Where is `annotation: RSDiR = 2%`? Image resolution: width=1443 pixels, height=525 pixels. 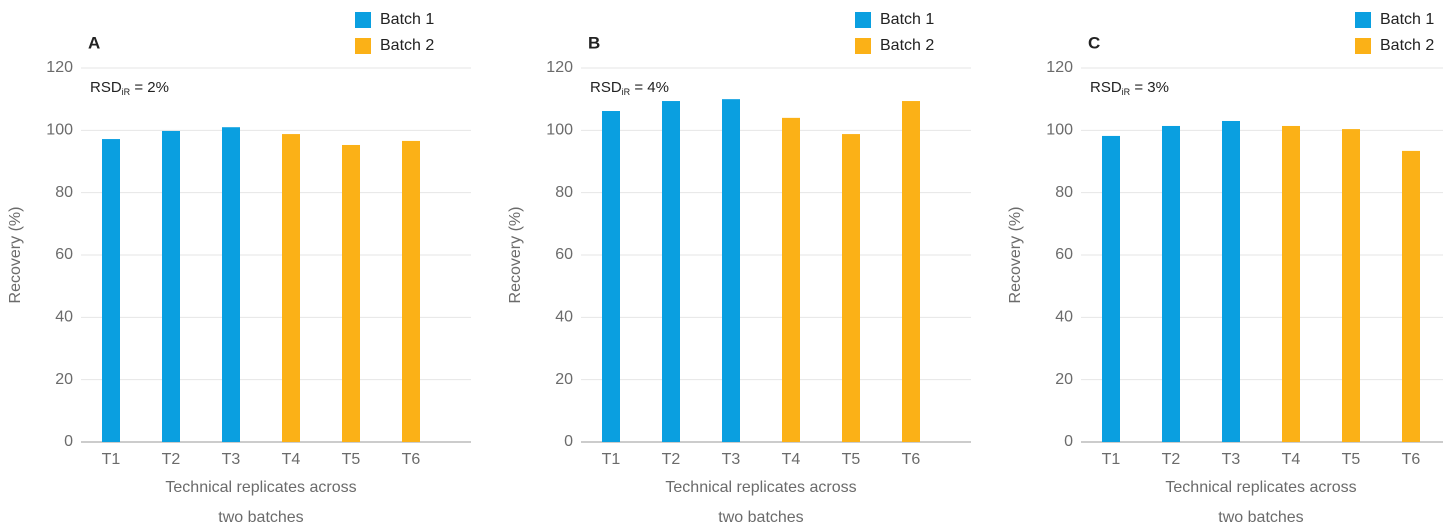
annotation: RSDiR = 2% is located at coordinates (129, 88).